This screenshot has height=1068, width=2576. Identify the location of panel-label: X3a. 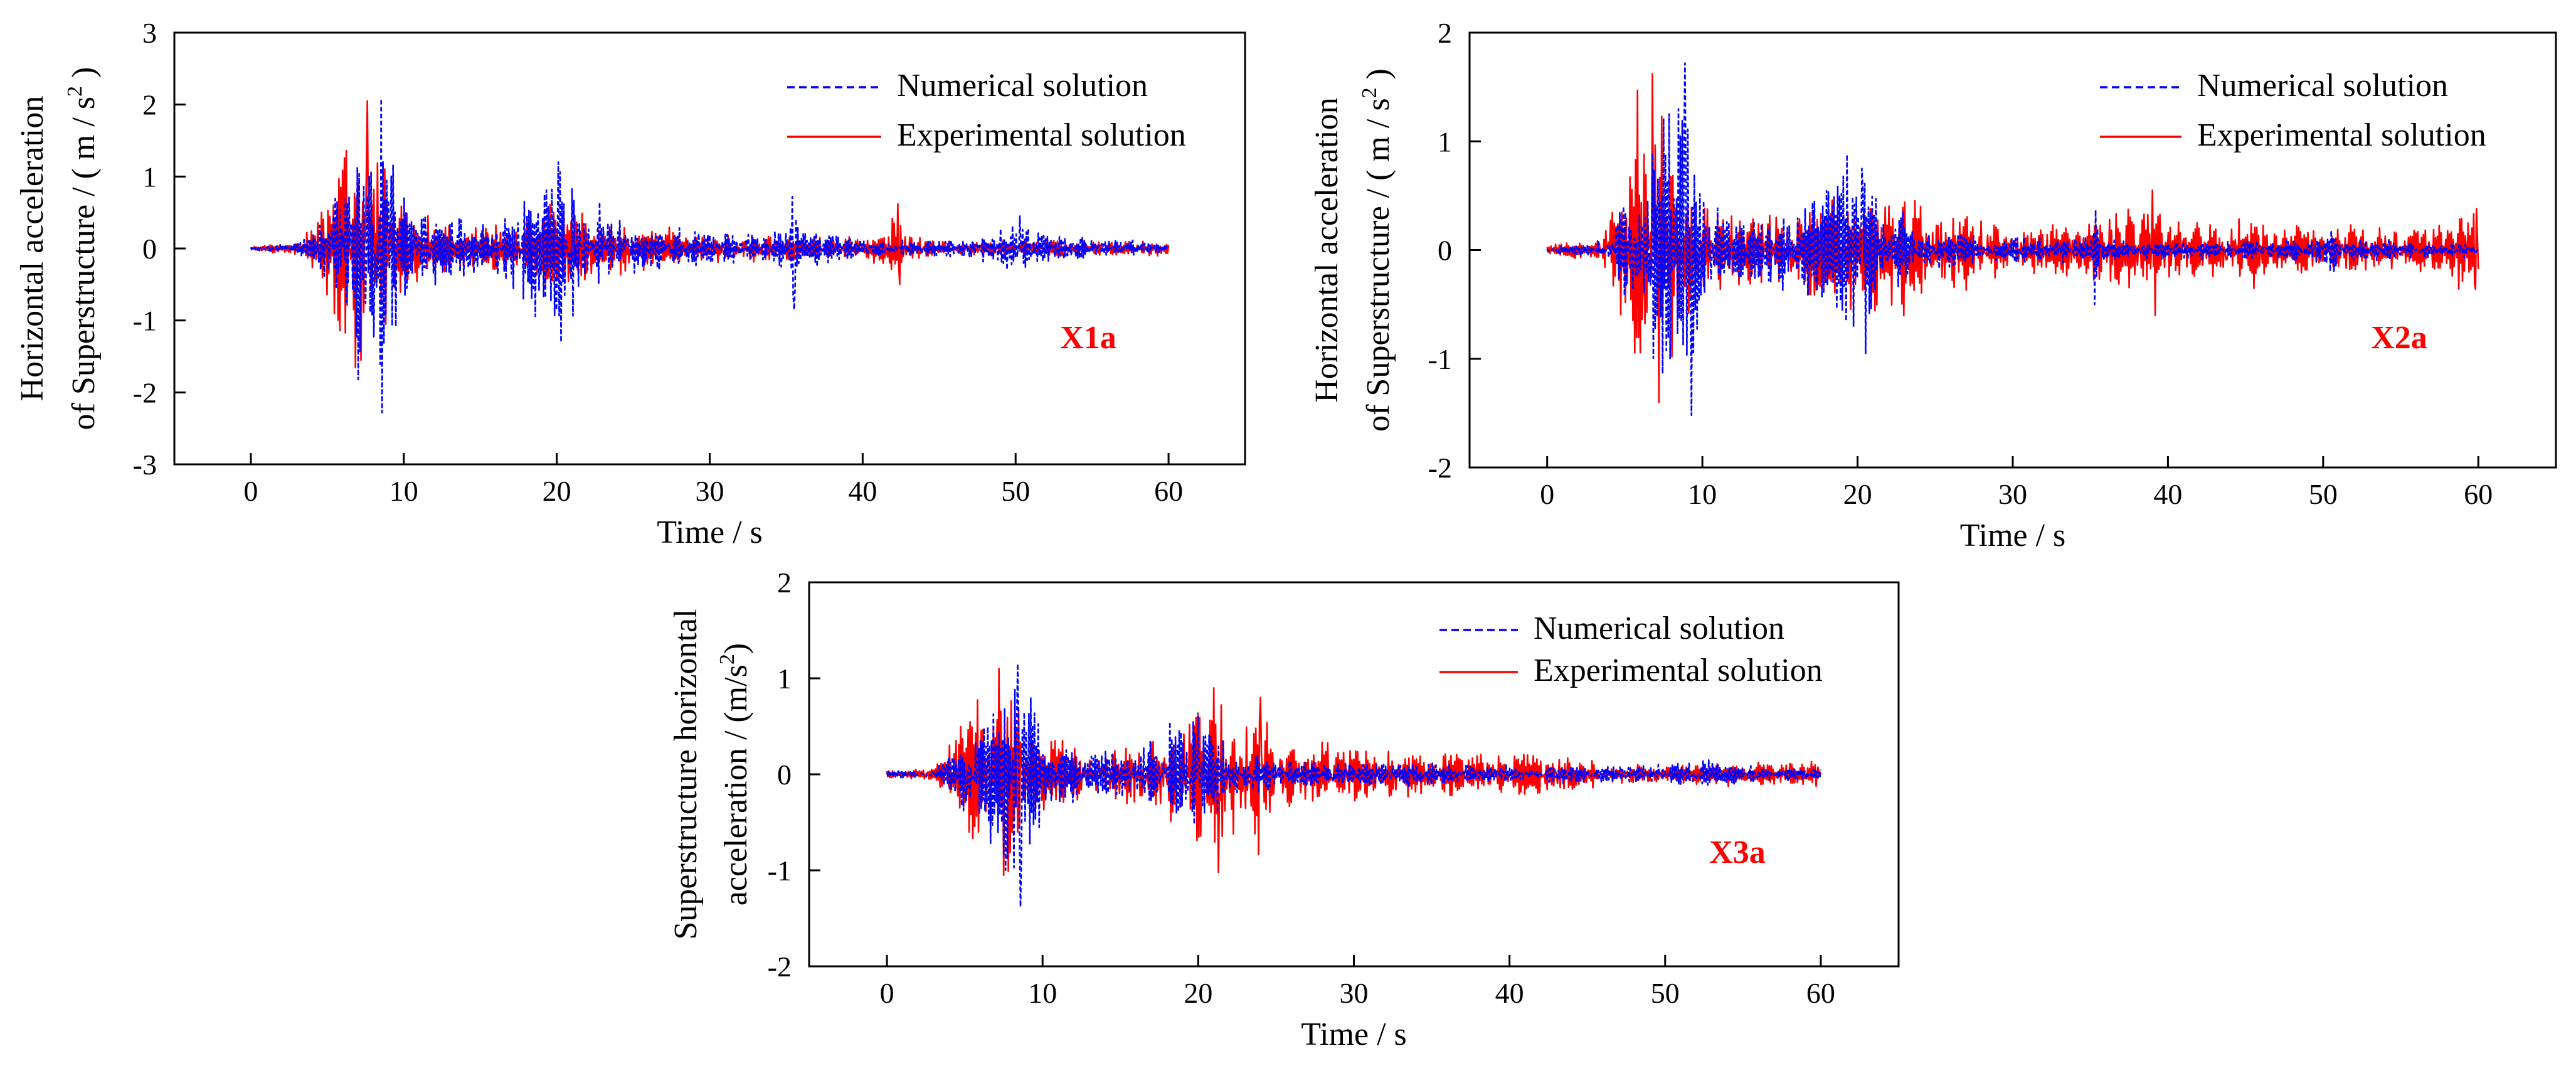
(1737, 852).